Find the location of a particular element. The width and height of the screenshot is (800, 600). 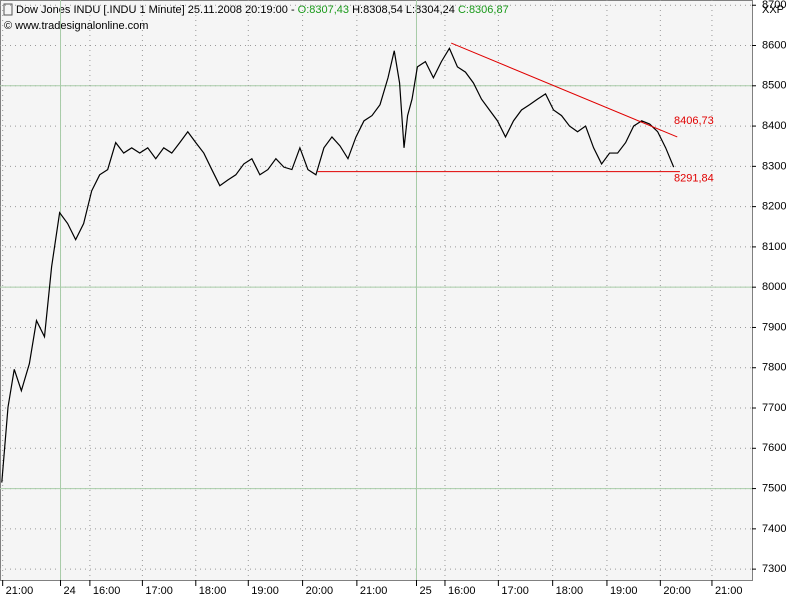

ohlc-close: C:8306,87 is located at coordinates (483, 10).